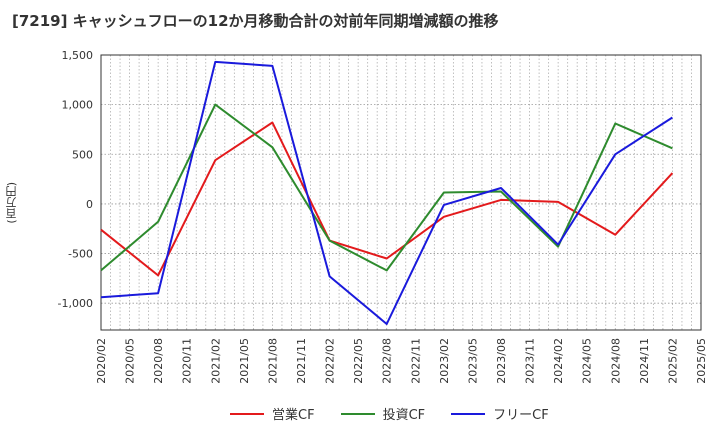 The height and width of the screenshot is (440, 720). What do you see at coordinates (301, 361) in the screenshot?
I see `x-tick-label: 2021/11` at bounding box center [301, 361].